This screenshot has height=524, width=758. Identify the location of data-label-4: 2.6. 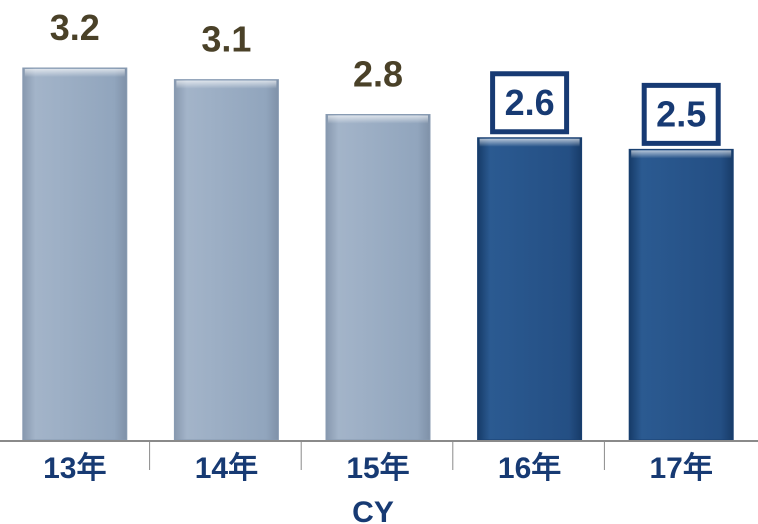
(530, 102).